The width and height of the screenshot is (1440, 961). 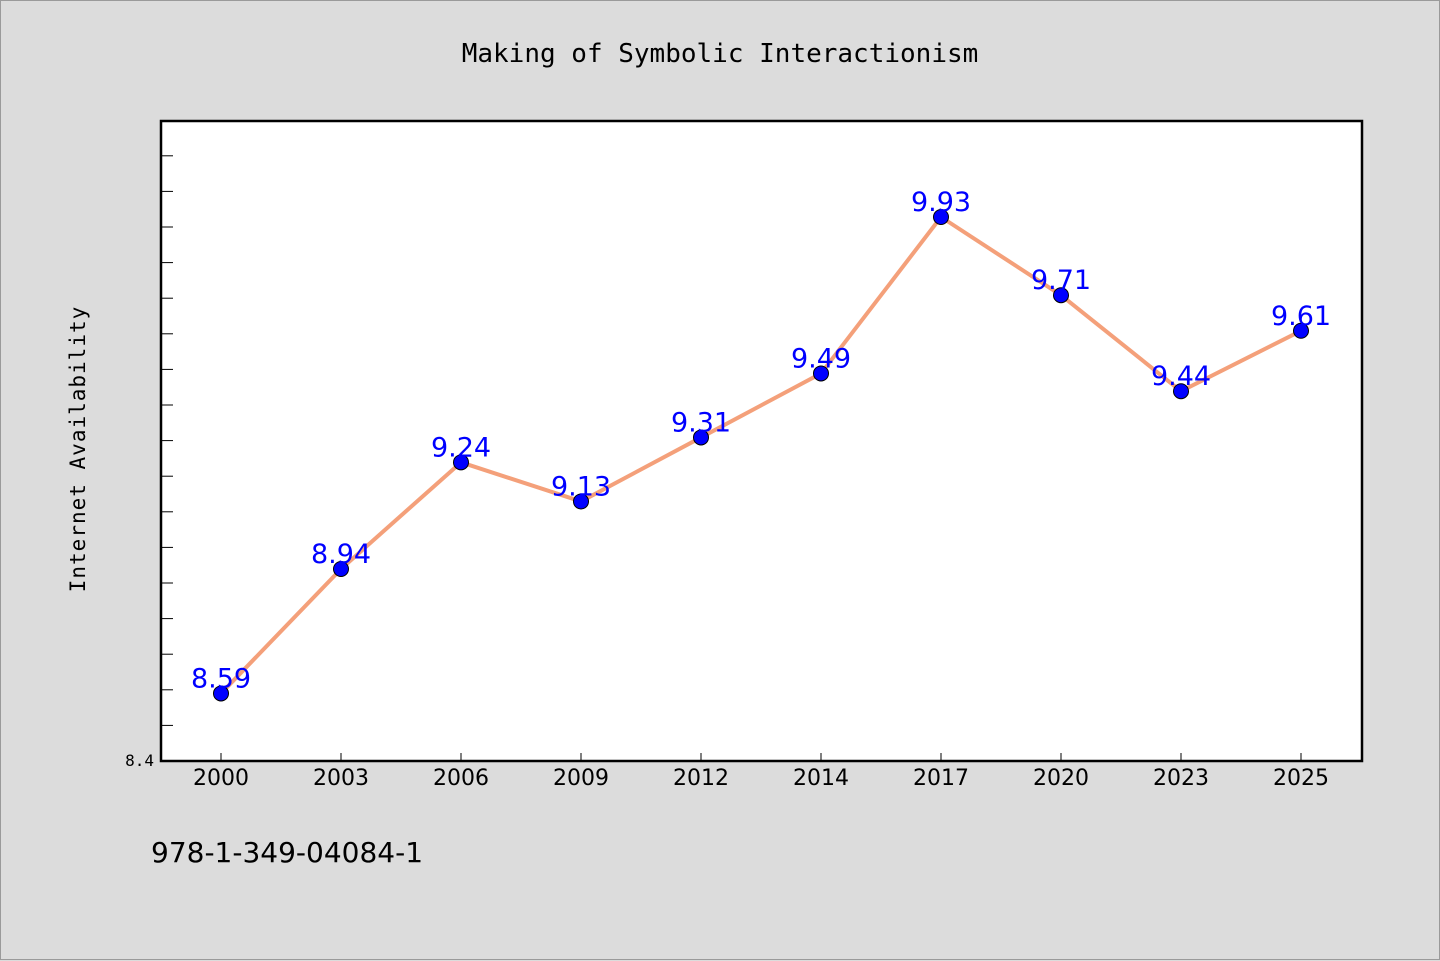 What do you see at coordinates (1301, 778) in the screenshot?
I see `x-tick-label: 2025` at bounding box center [1301, 778].